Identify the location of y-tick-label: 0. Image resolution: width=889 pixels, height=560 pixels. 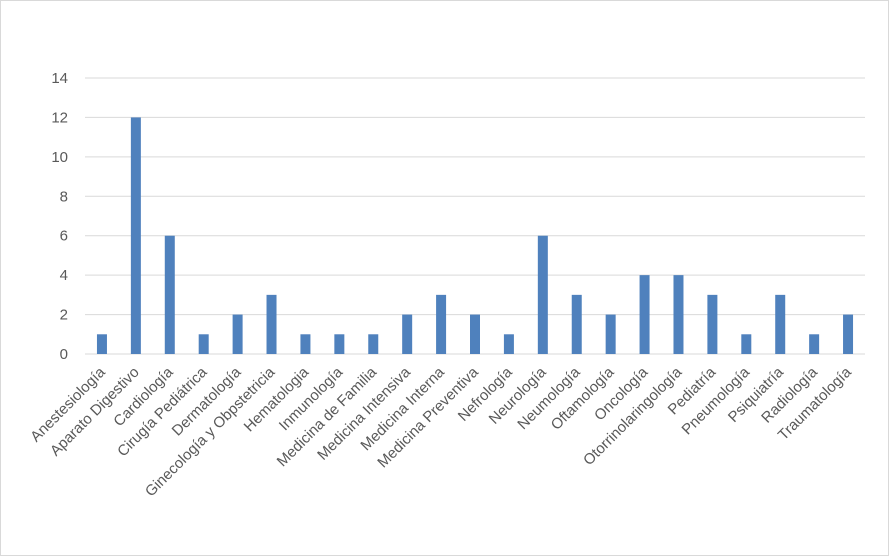
(64, 354).